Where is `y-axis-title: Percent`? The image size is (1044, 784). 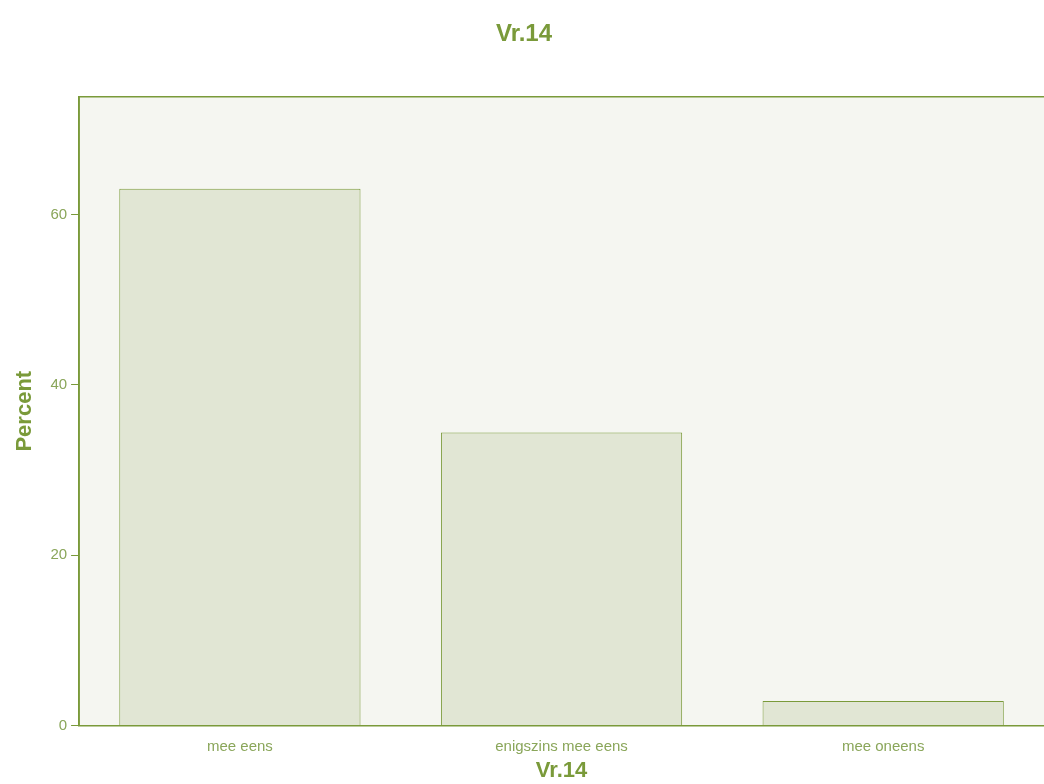
y-axis-title: Percent is located at coordinates (24, 411).